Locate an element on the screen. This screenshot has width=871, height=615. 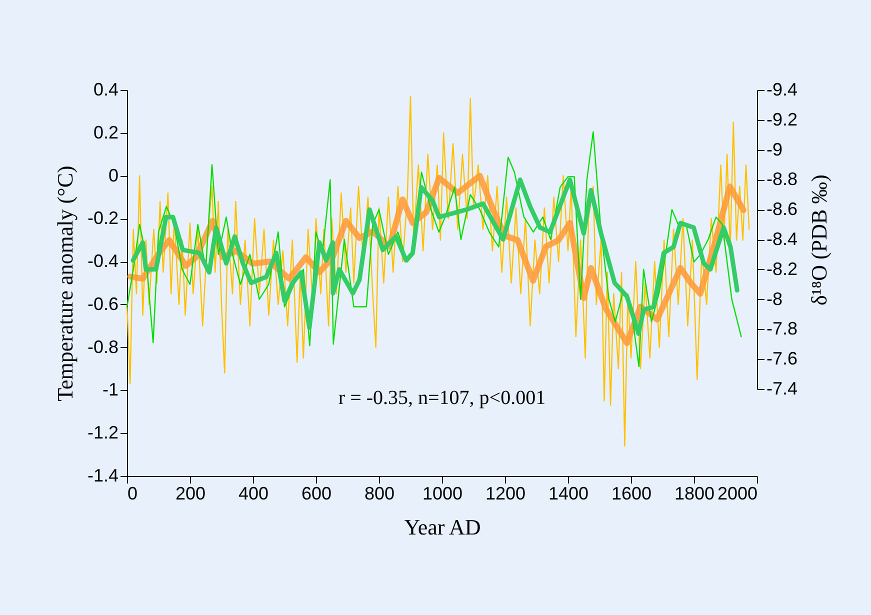
x-tick-label: 2000 is located at coordinates (737, 494).